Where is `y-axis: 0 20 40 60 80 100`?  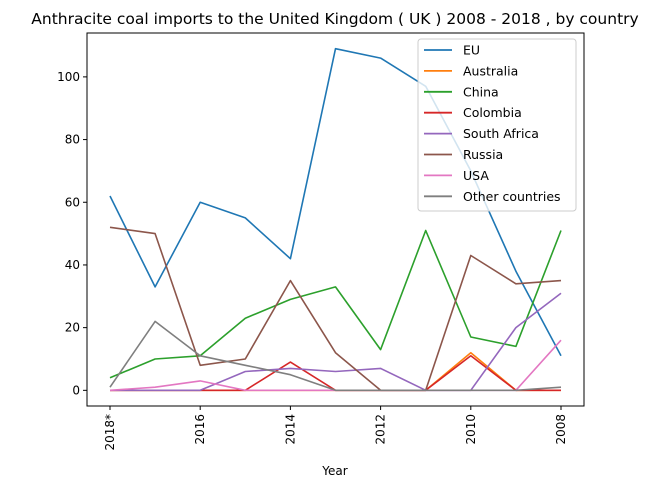 y-axis: 0 20 40 60 80 100 is located at coordinates (72, 233).